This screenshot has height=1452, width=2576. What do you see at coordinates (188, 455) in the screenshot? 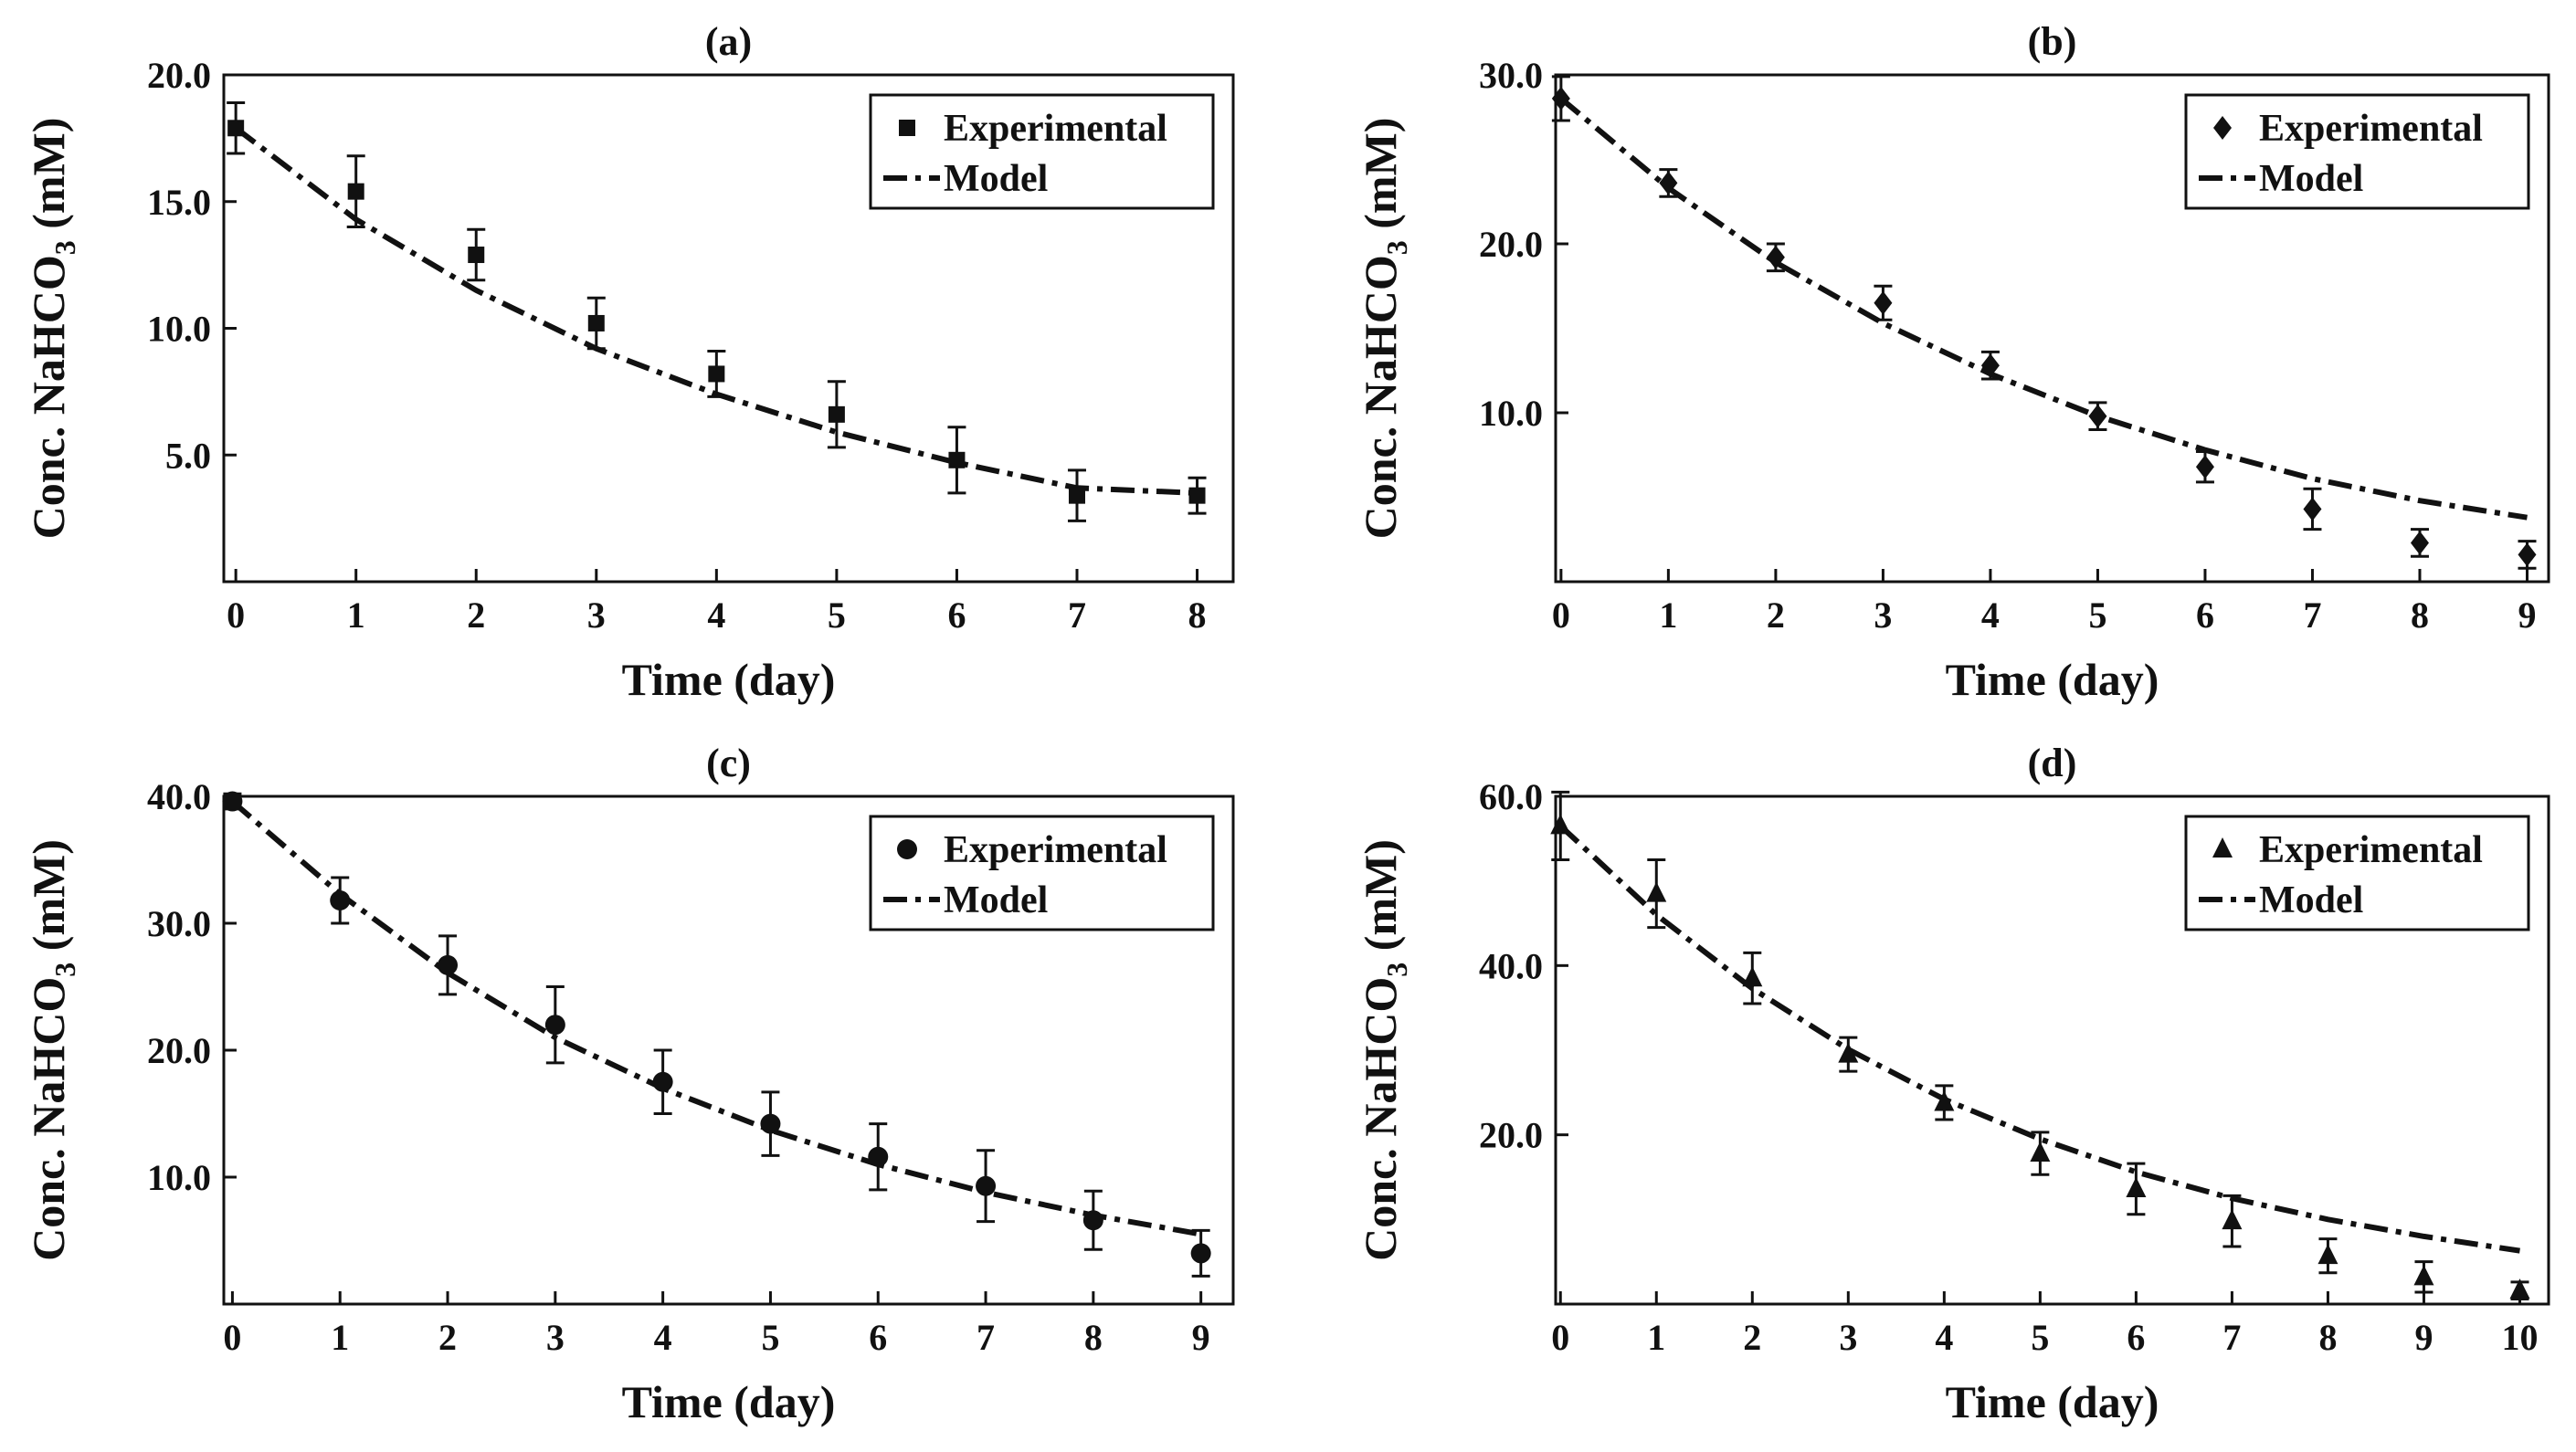
I see `y-tick-label: 5.0` at bounding box center [188, 455].